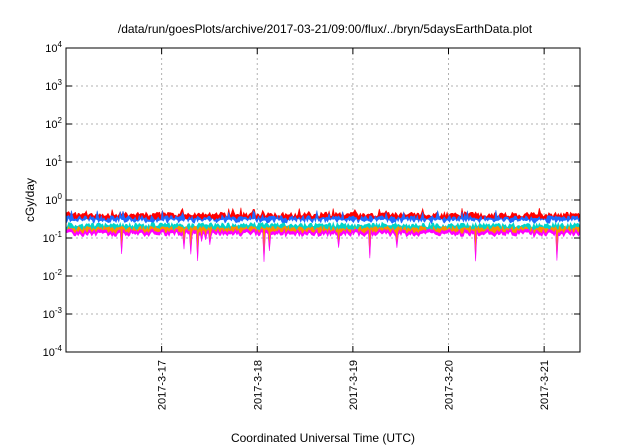 This screenshot has width=640, height=448. Describe the element at coordinates (163, 385) in the screenshot. I see `x-tick-label: 2017-3-17` at that location.